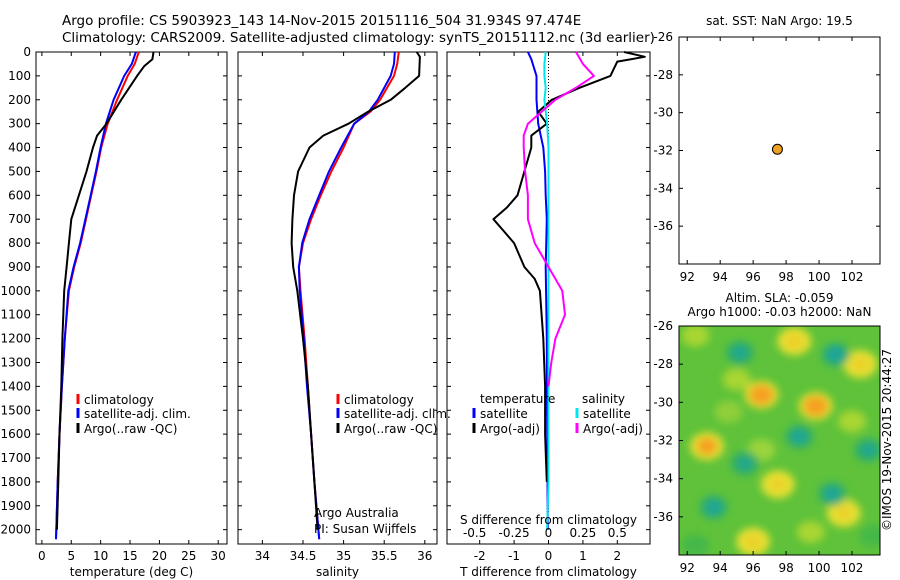  What do you see at coordinates (663, 37) in the screenshot?
I see `map-y-tick-label: -26` at bounding box center [663, 37].